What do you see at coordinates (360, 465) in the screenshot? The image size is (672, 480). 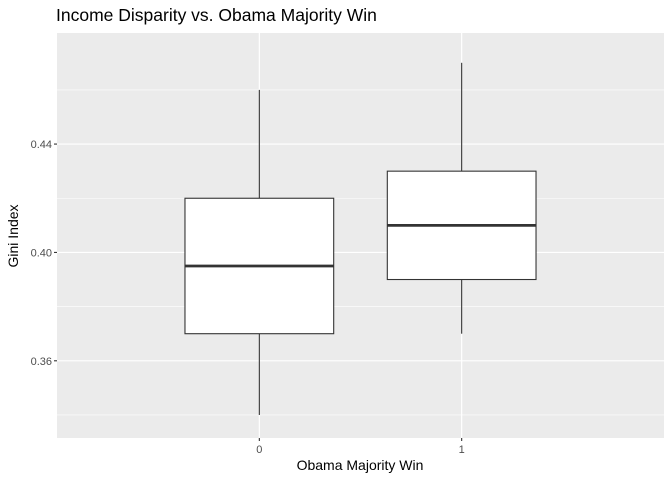 I see `x-axis-title: Obama Majority Win` at bounding box center [360, 465].